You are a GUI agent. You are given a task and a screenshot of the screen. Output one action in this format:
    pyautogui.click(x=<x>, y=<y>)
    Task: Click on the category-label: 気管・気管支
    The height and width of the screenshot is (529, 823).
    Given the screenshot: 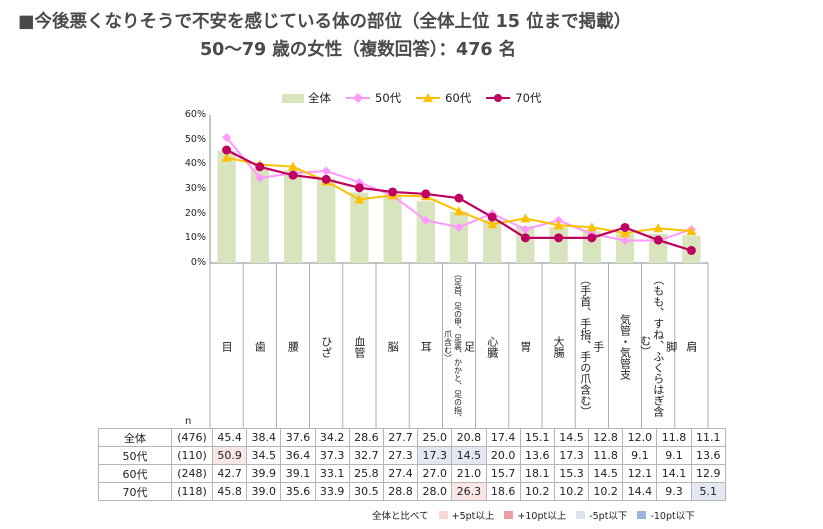 What is the action you would take?
    pyautogui.click(x=624, y=346)
    